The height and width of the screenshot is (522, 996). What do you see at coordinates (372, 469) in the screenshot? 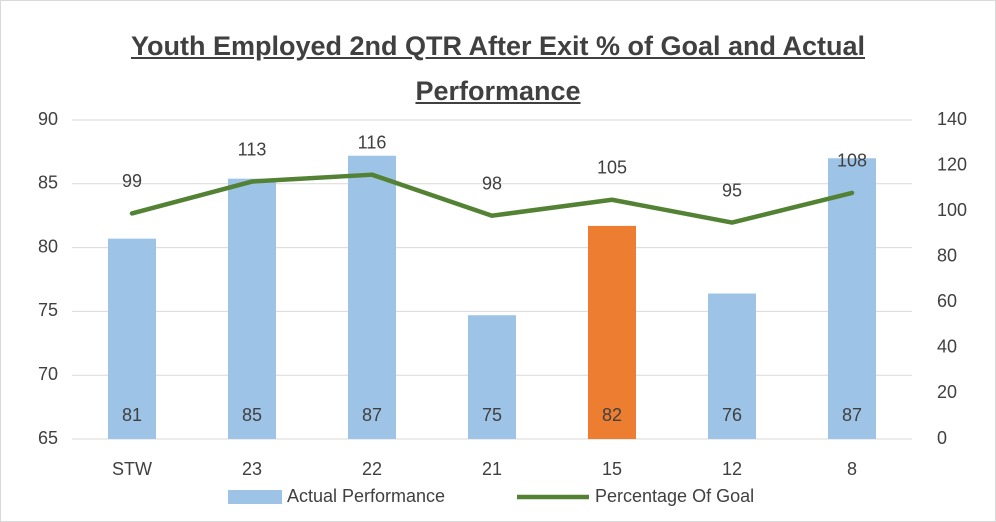
I see `x-tick-label: 22` at bounding box center [372, 469].